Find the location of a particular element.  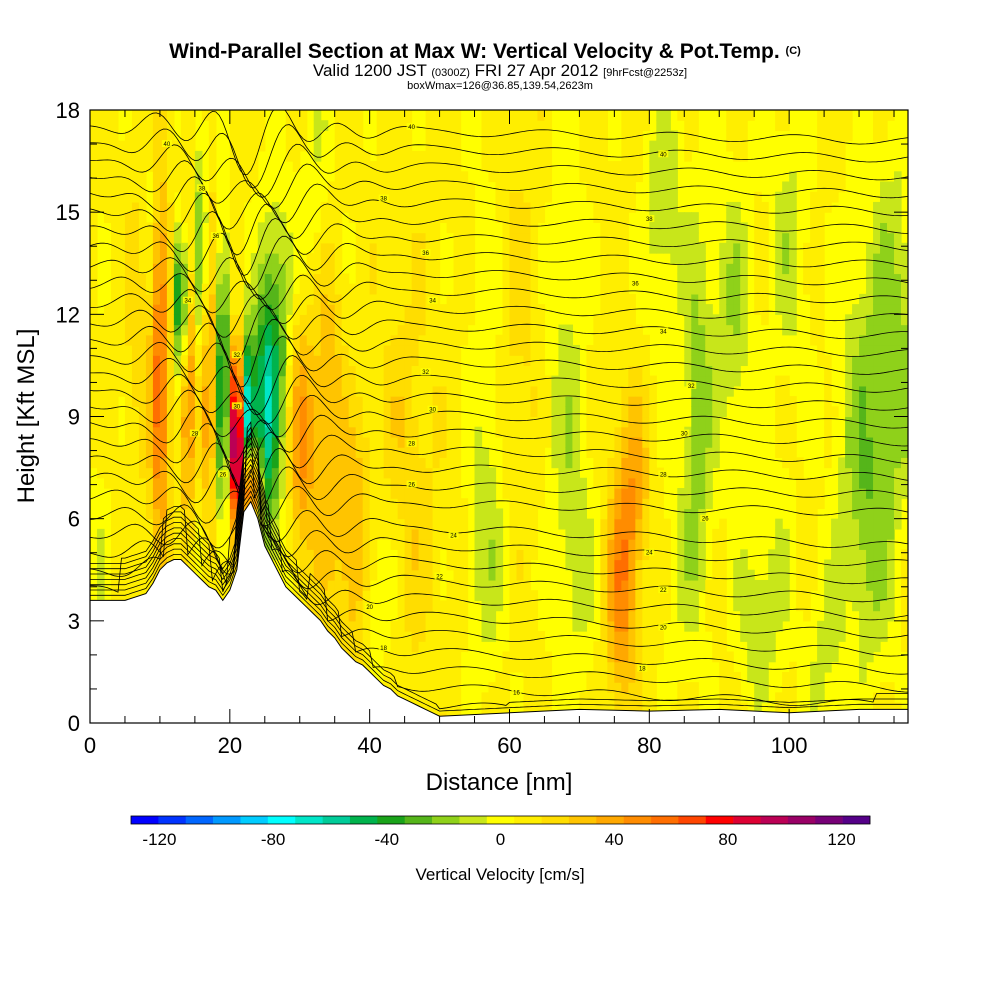

contour-label: 16 is located at coordinates (516, 692).